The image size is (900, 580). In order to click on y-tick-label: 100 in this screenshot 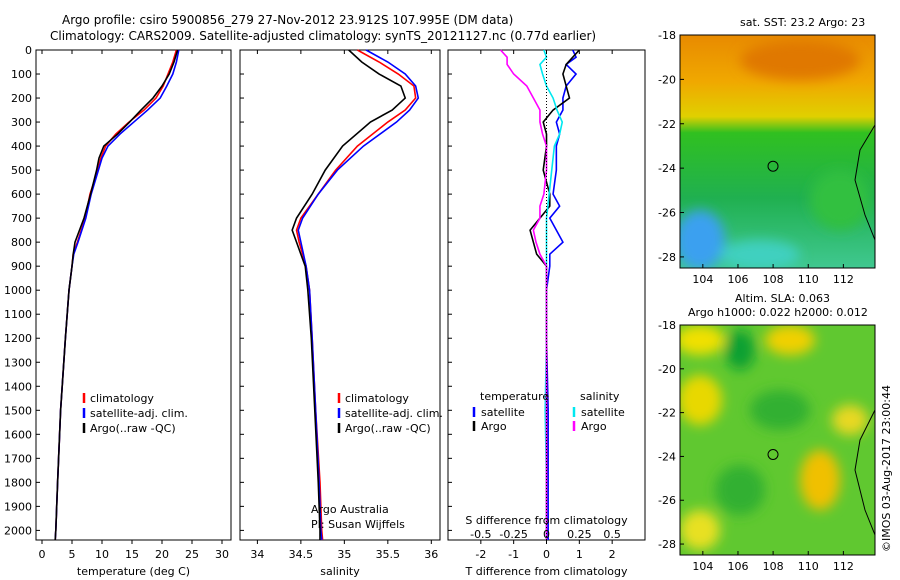, I will do `click(21, 74)`.